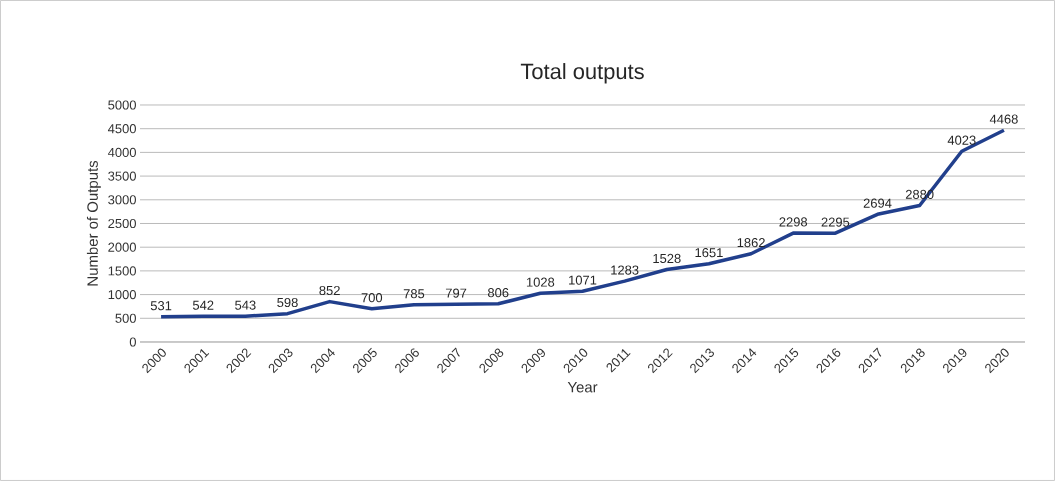 The image size is (1055, 481). What do you see at coordinates (122, 200) in the screenshot?
I see `y-tick-label: 3000` at bounding box center [122, 200].